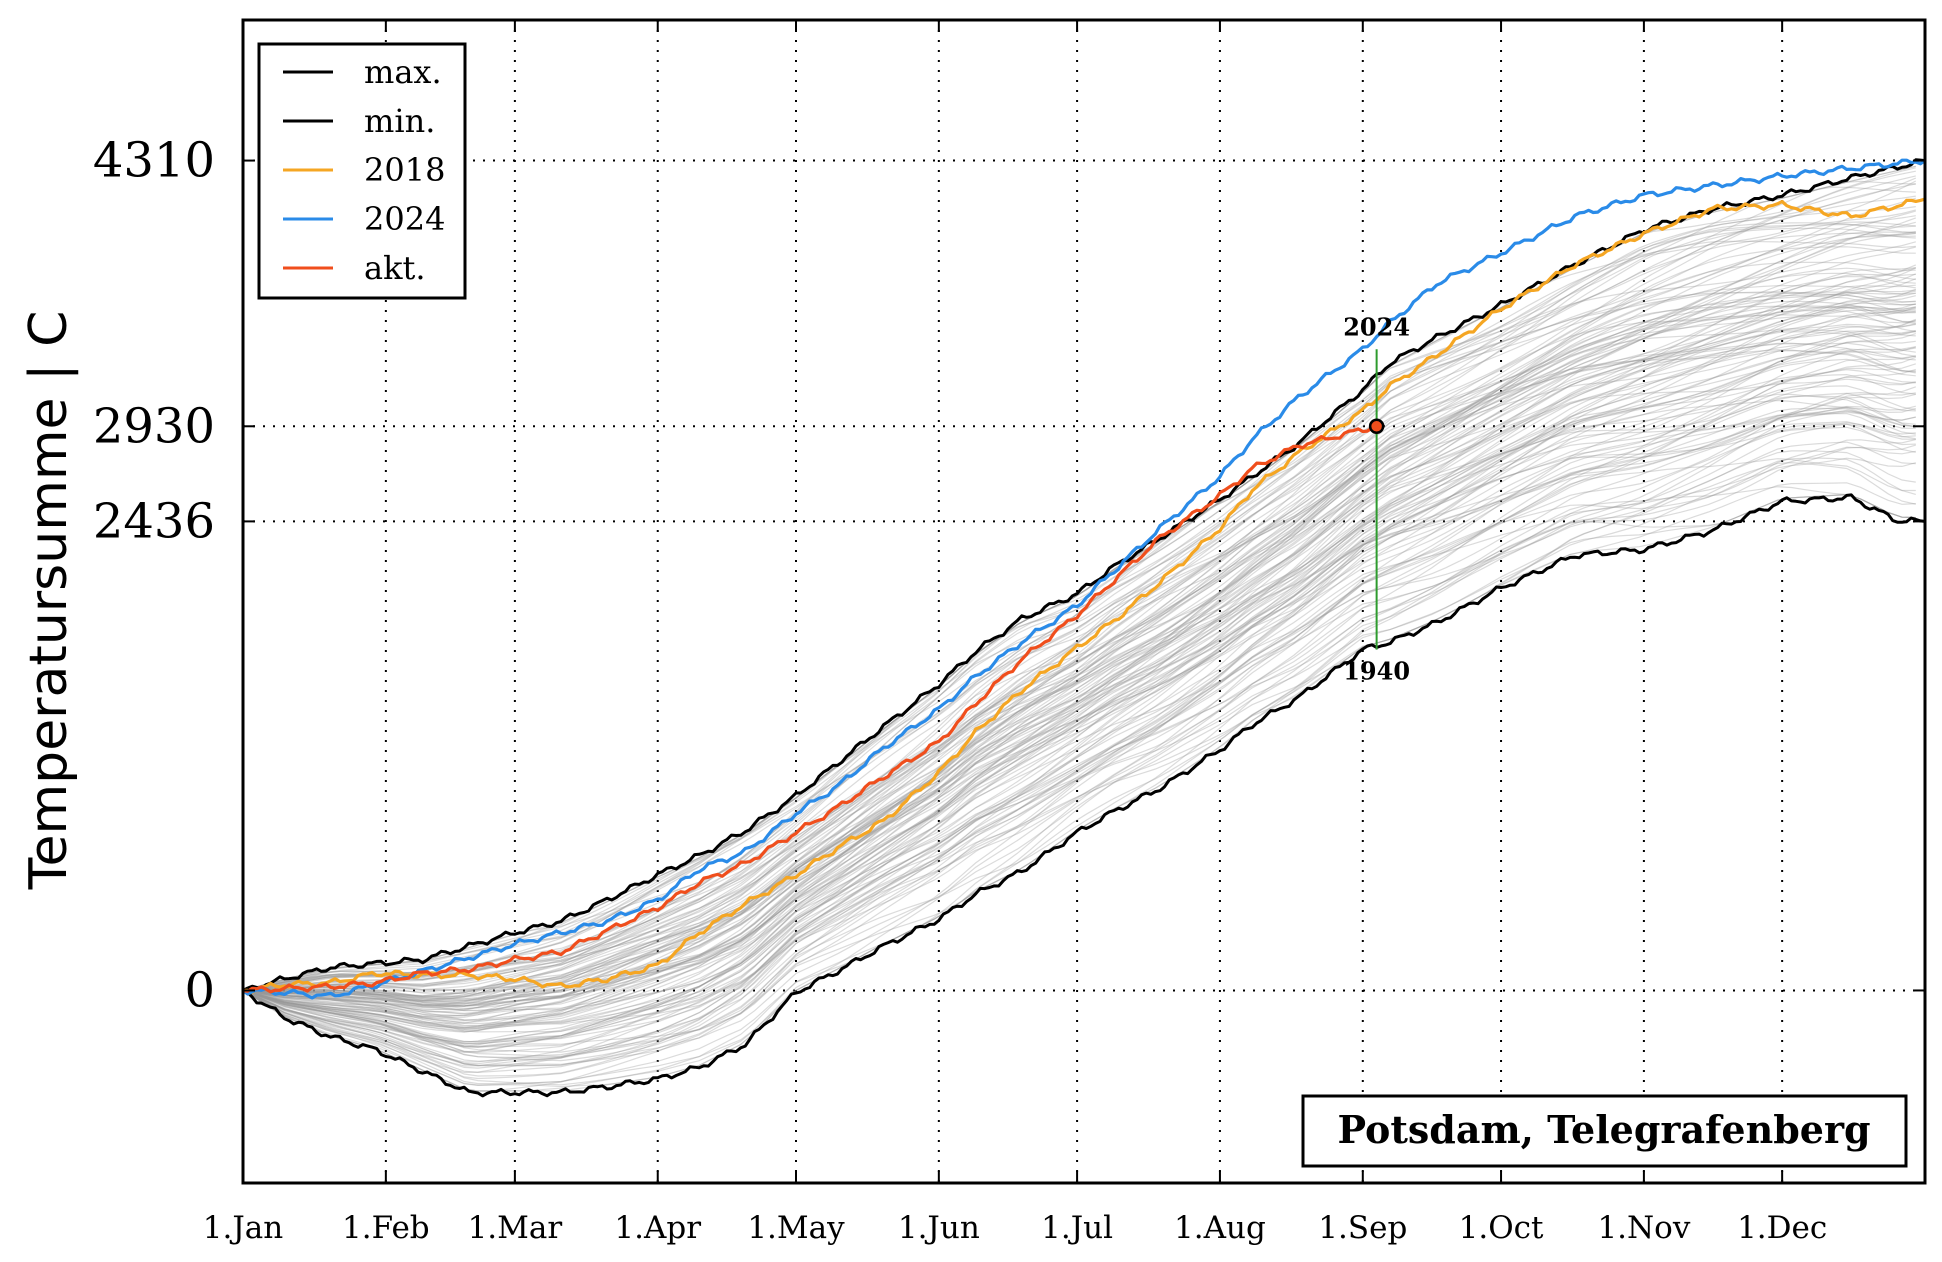  What do you see at coordinates (154, 521) in the screenshot?
I see `y-tick-label: 2436` at bounding box center [154, 521].